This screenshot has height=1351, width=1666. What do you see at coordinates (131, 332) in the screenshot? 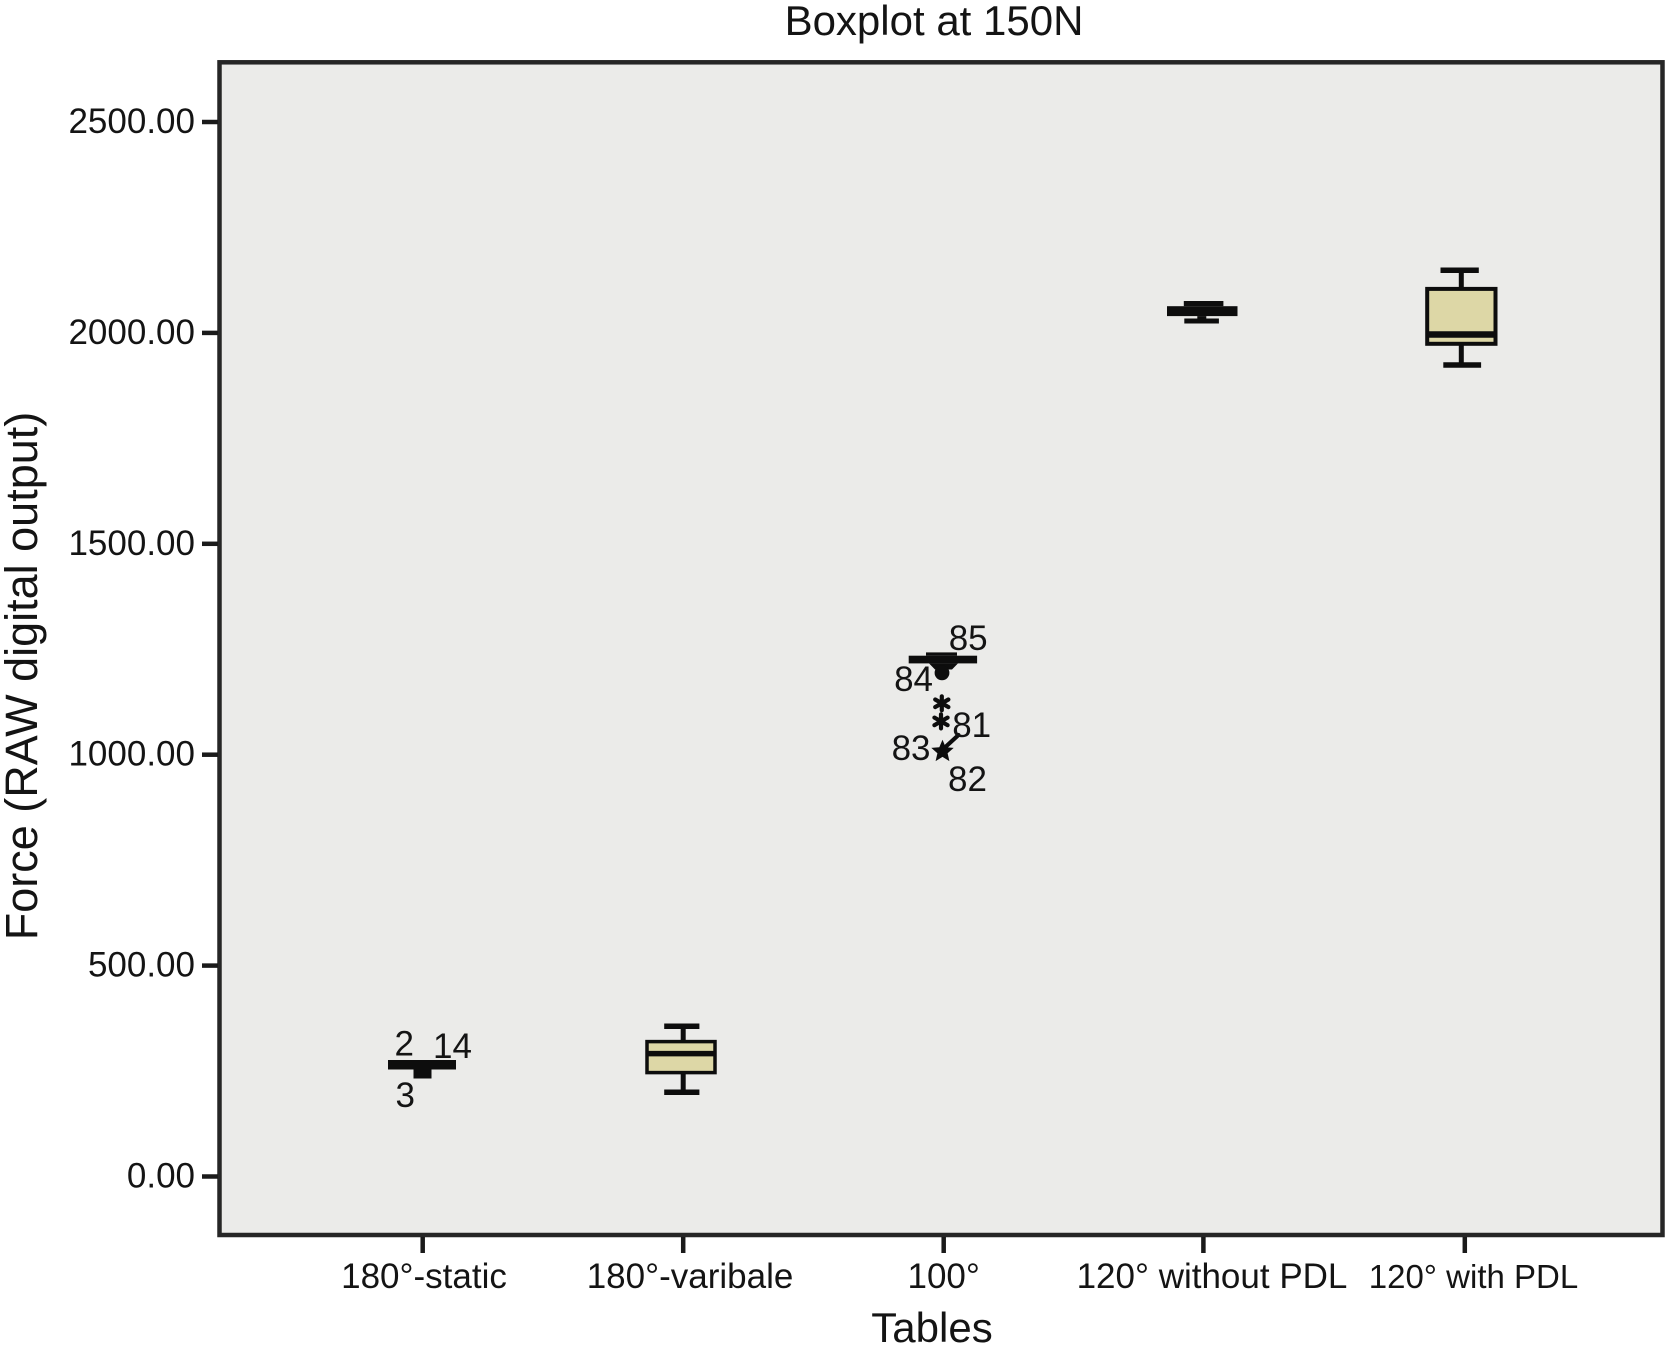
I see `svg-text: 2000.00` at bounding box center [131, 332].